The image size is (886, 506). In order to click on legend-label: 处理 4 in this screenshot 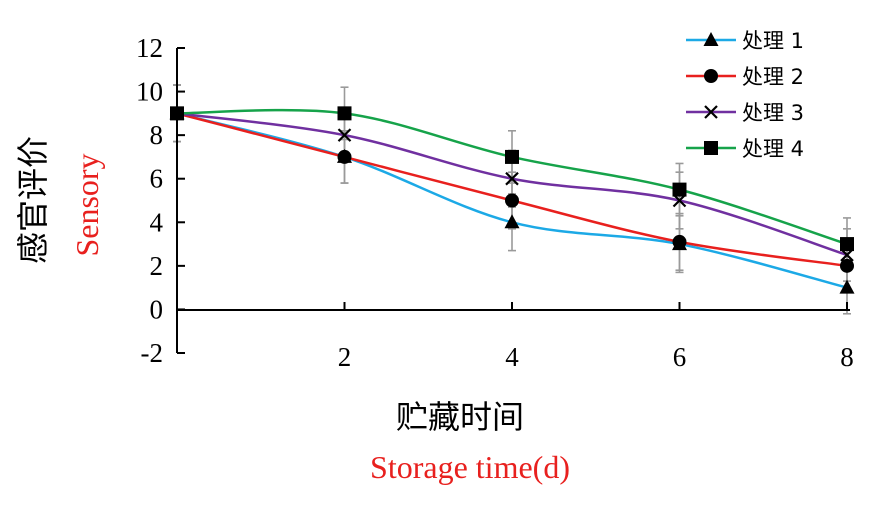, I will do `click(773, 149)`.